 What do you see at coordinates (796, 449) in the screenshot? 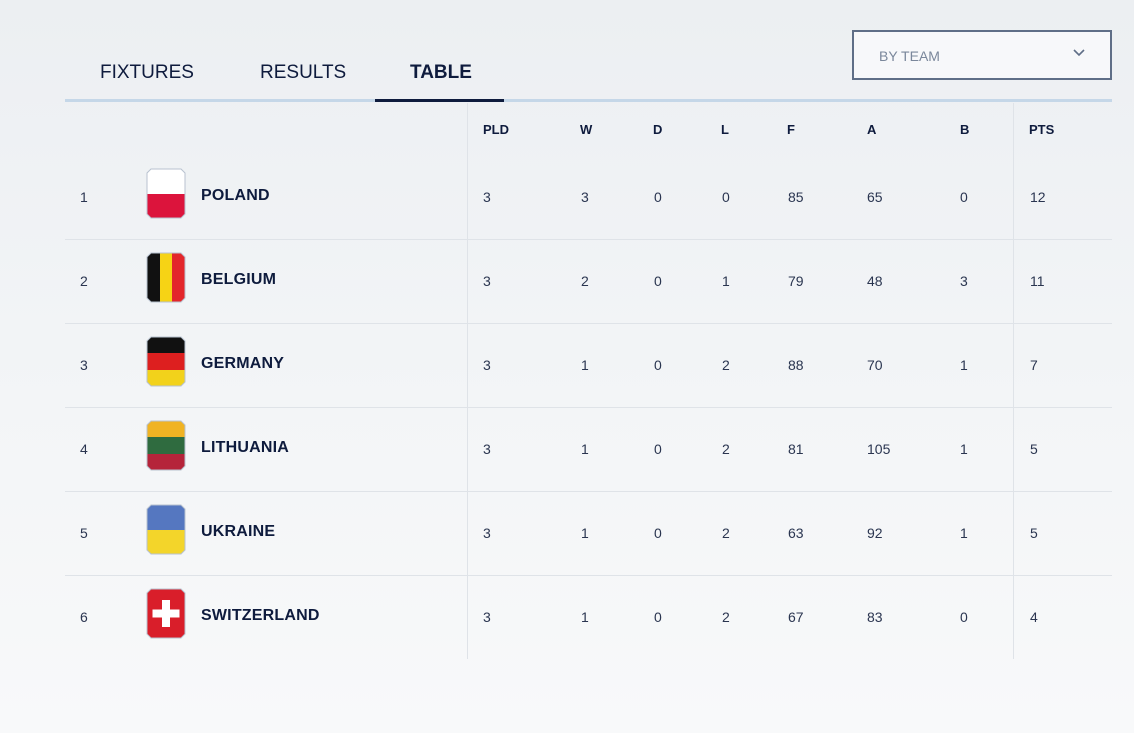
I see `stat-f: 81` at bounding box center [796, 449].